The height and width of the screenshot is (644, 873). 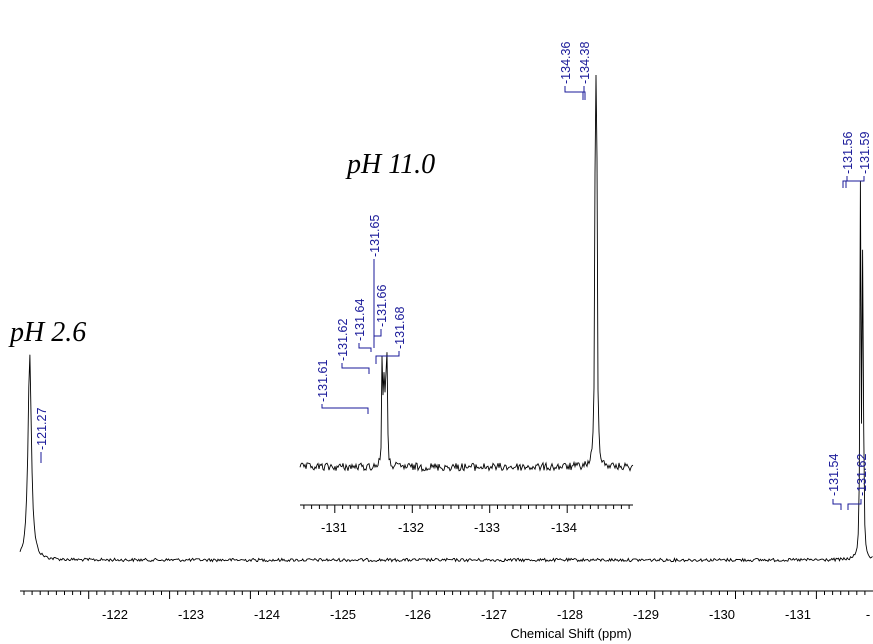 I want to click on inset-condition-label: pH 11.0, so click(x=390, y=164).